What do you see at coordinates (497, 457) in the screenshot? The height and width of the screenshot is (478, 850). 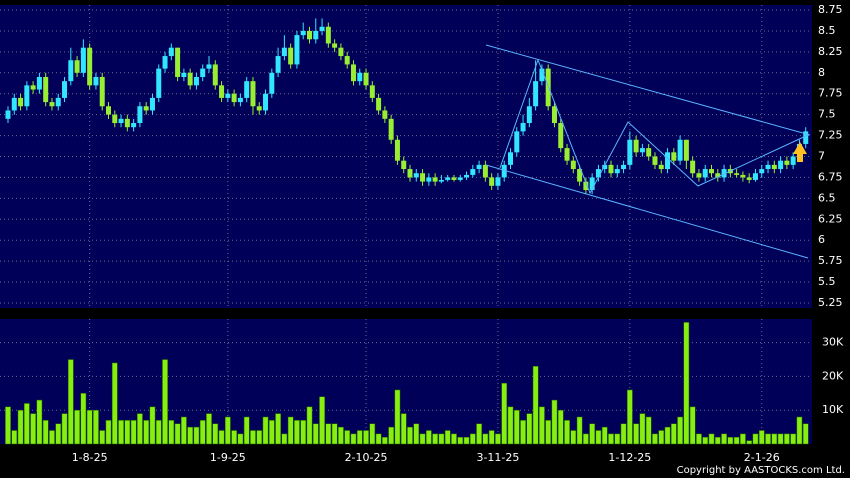 I see `x-tick-label: 3-11-25` at bounding box center [497, 457].